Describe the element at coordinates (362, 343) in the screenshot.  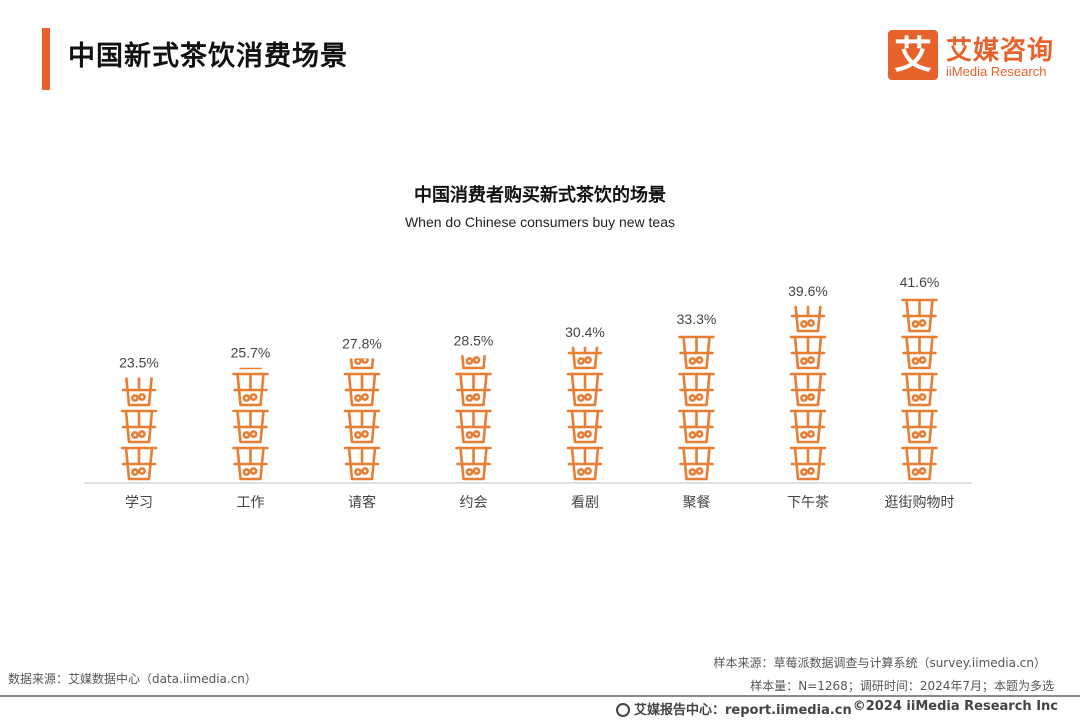
I see `data-label: 27.8%` at that location.